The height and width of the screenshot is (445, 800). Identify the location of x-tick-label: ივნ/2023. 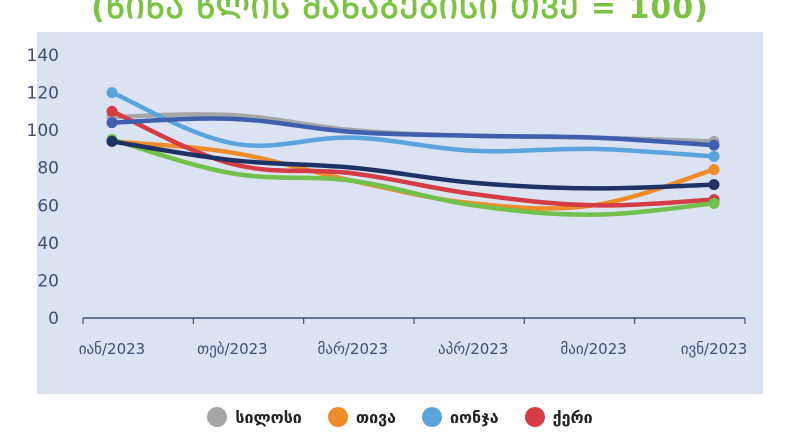
(714, 349).